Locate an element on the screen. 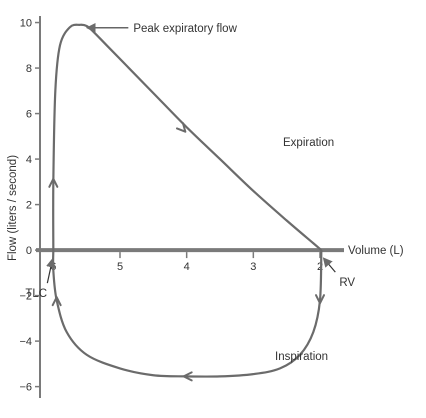  y-tick-label: 6 is located at coordinates (29, 115).